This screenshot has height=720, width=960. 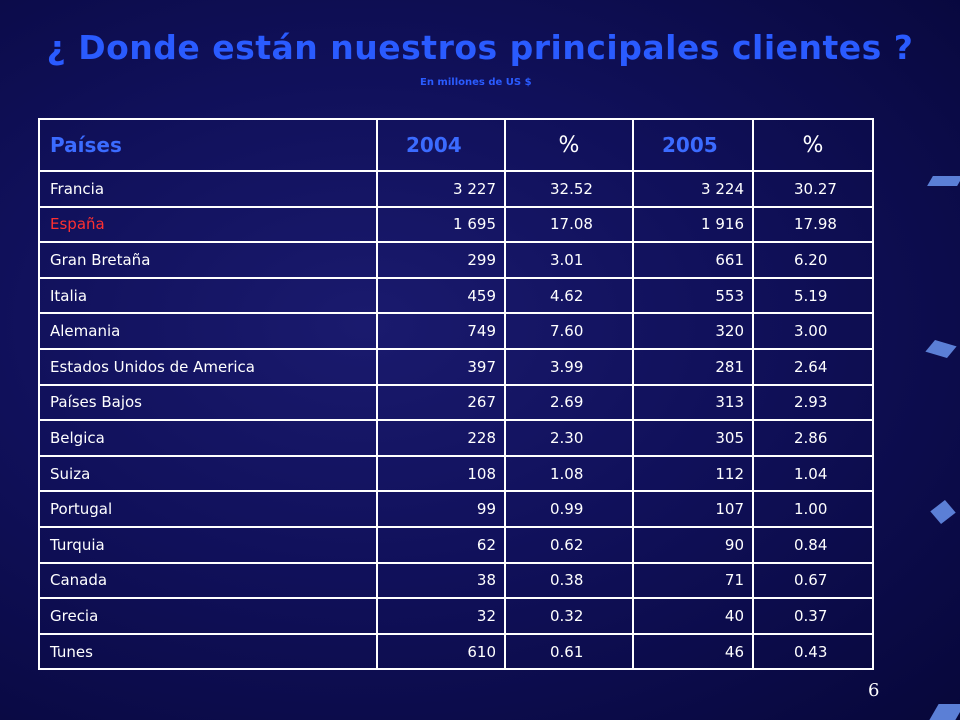 What do you see at coordinates (208, 366) in the screenshot?
I see `cell-country: Estados Unidos de America` at bounding box center [208, 366].